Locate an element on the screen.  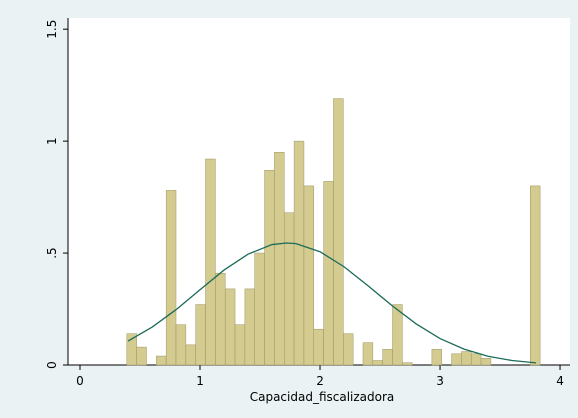
x-tick-label: 1 is located at coordinates (200, 381).